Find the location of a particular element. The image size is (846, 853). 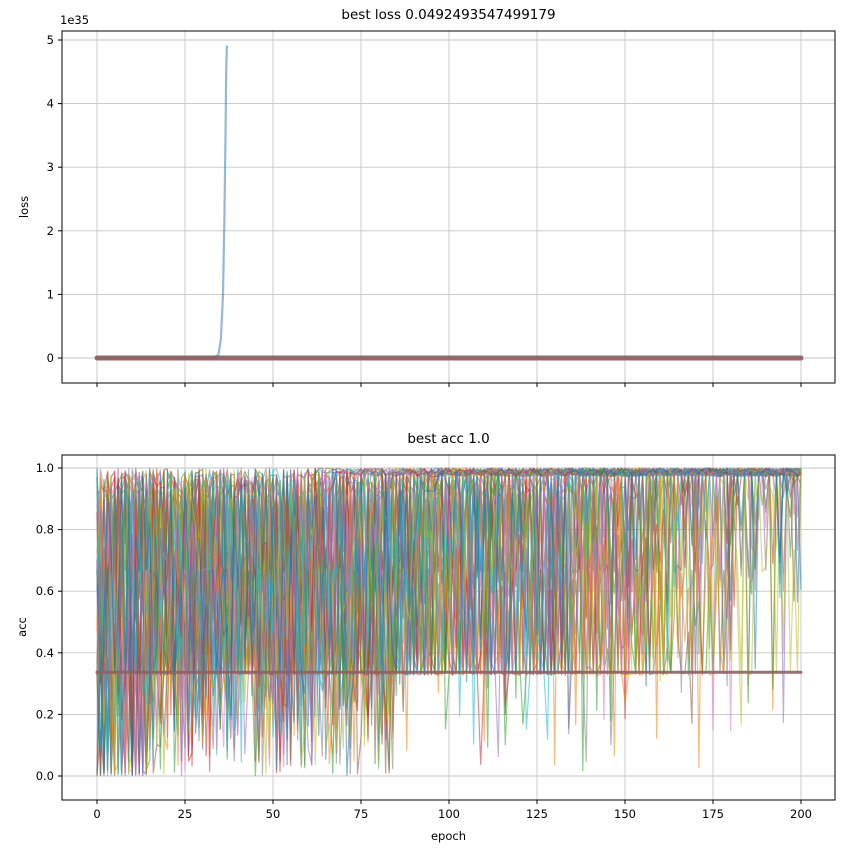

y-tick-label: 0.0 is located at coordinates (45, 776).